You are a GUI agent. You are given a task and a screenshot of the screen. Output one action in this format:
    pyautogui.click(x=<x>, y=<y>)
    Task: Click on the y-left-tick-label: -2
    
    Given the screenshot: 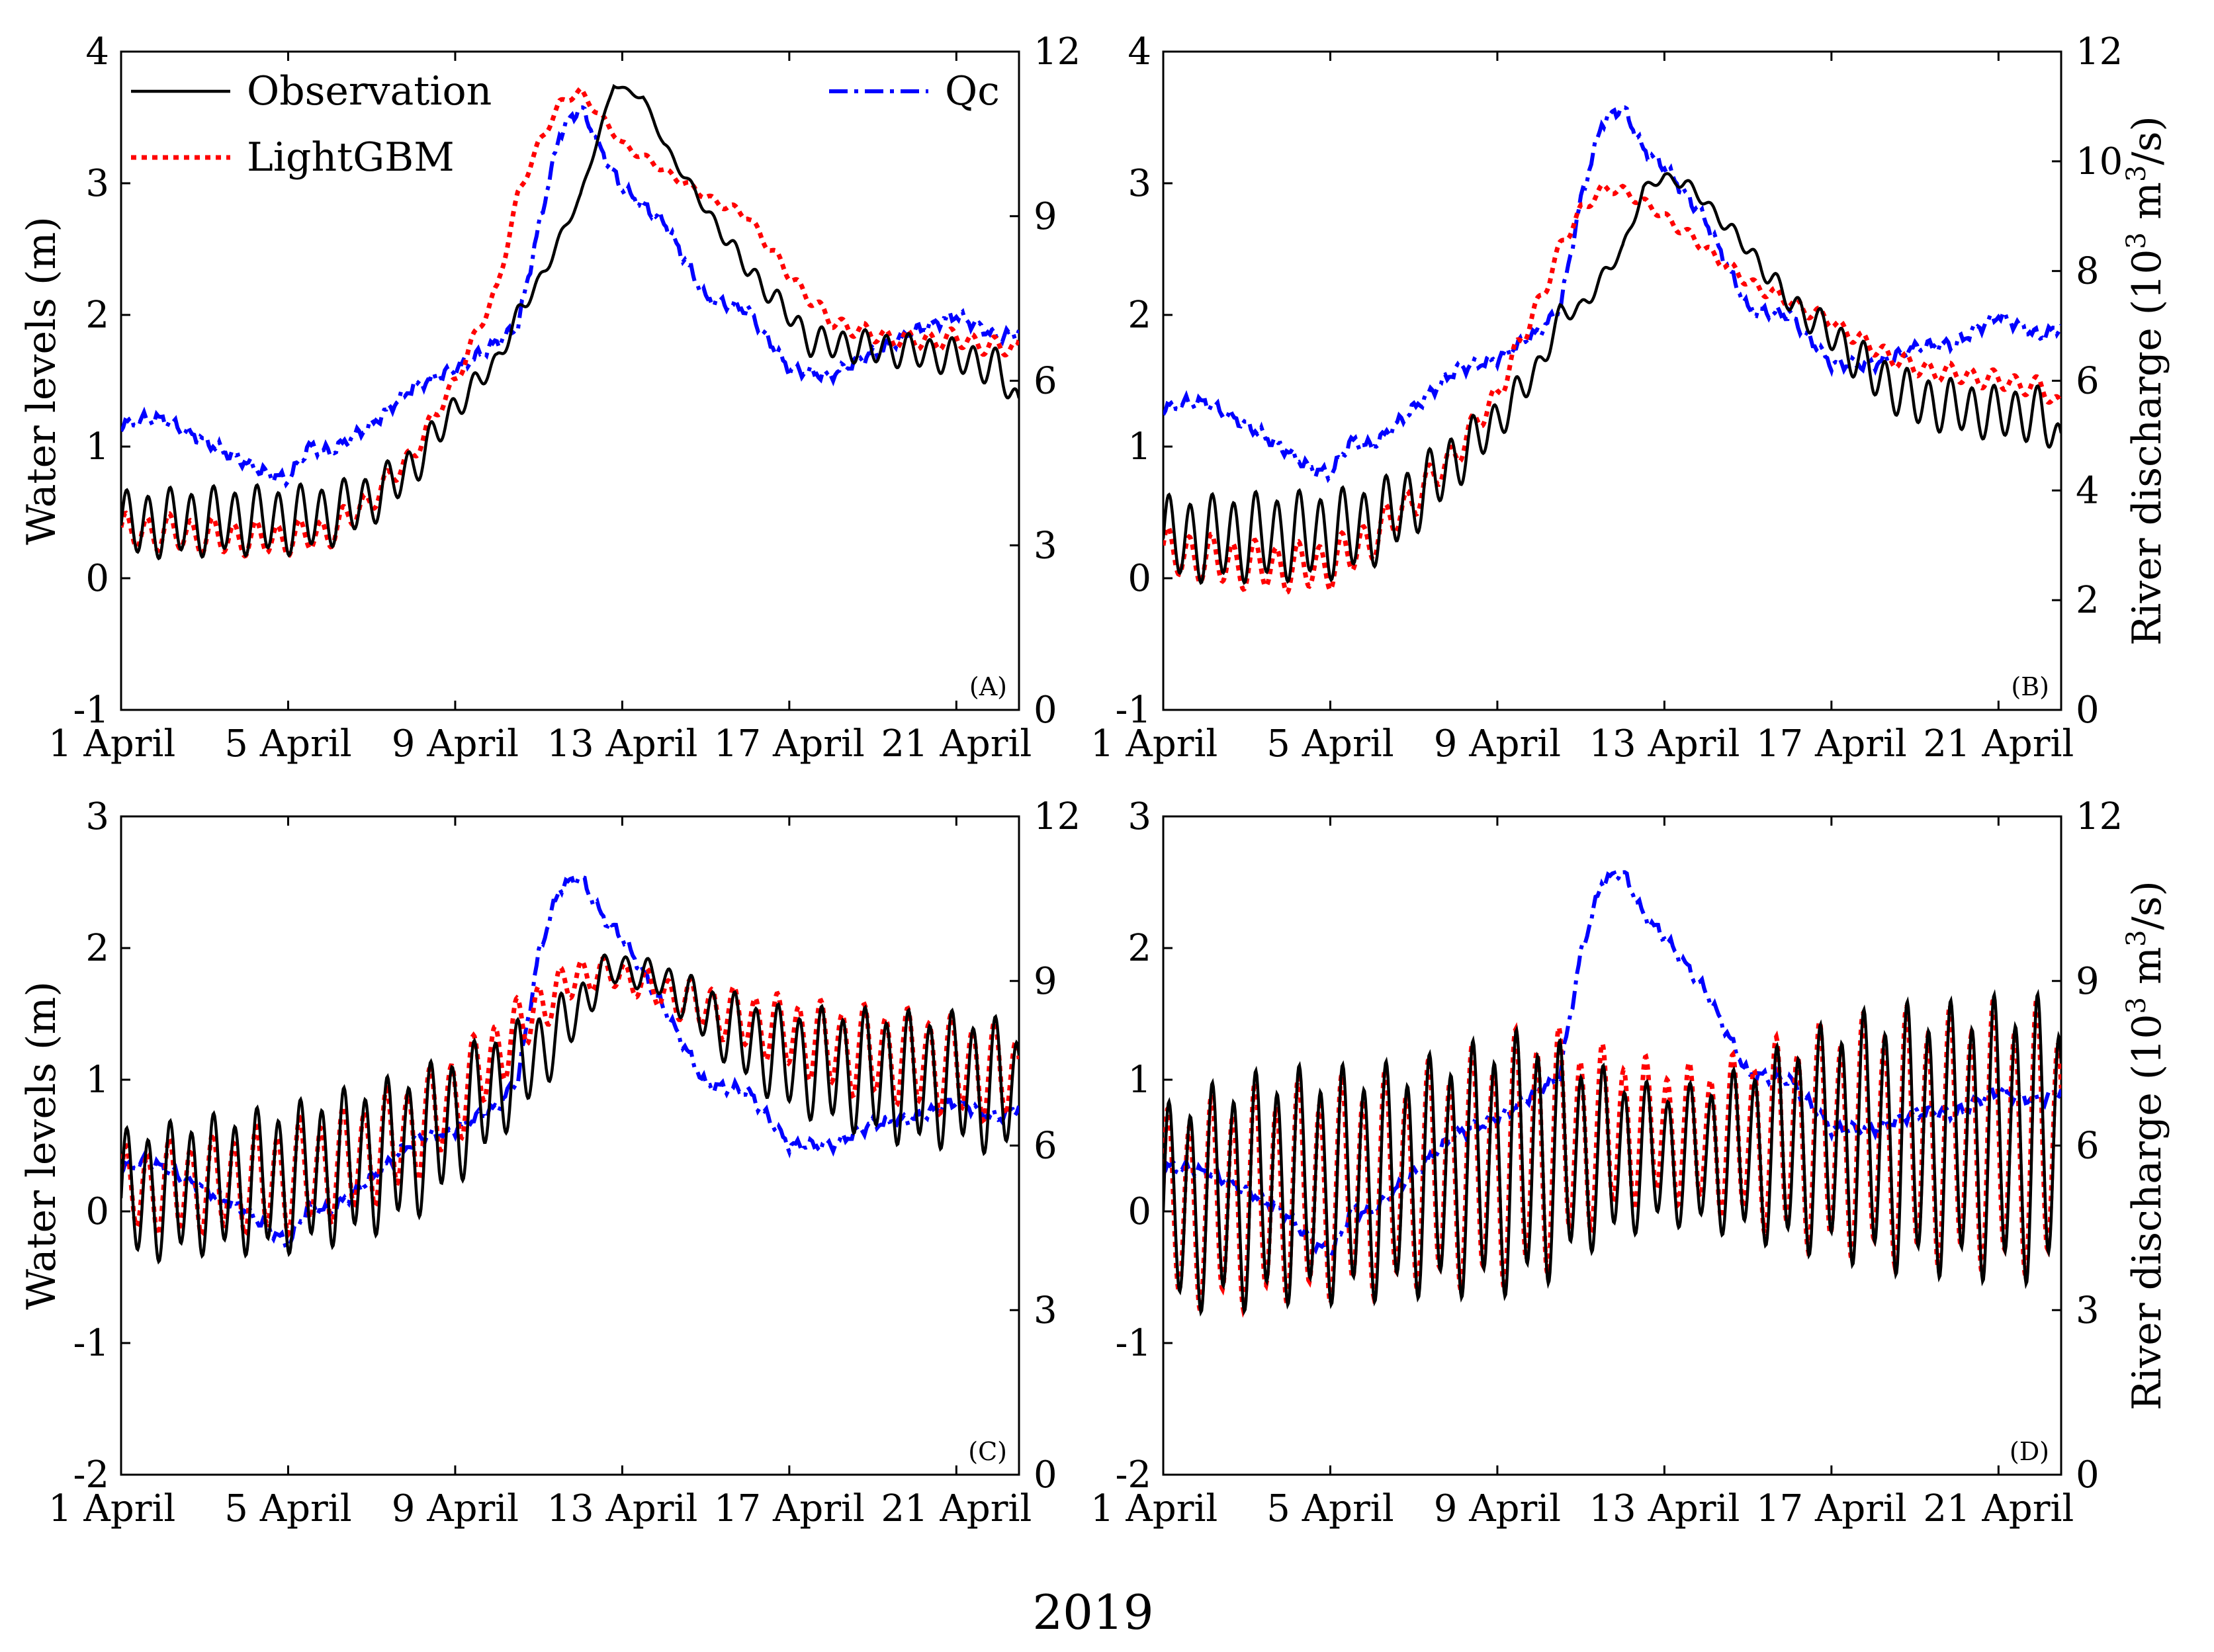 What is the action you would take?
    pyautogui.click(x=1133, y=1475)
    